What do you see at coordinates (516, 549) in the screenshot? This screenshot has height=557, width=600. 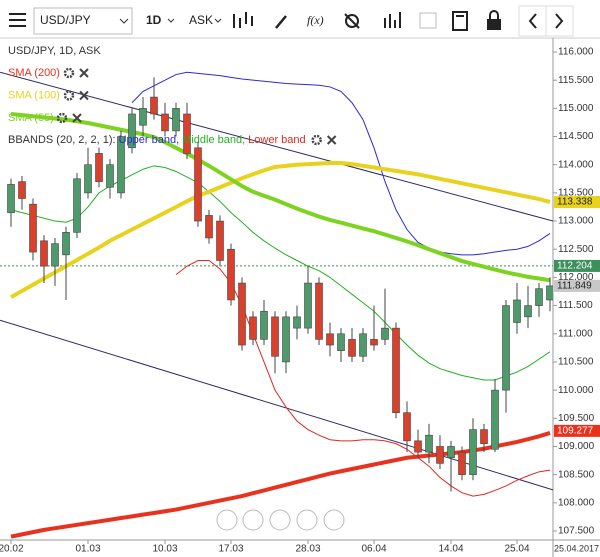 I see `x-tick-label: 25.04` at bounding box center [516, 549].